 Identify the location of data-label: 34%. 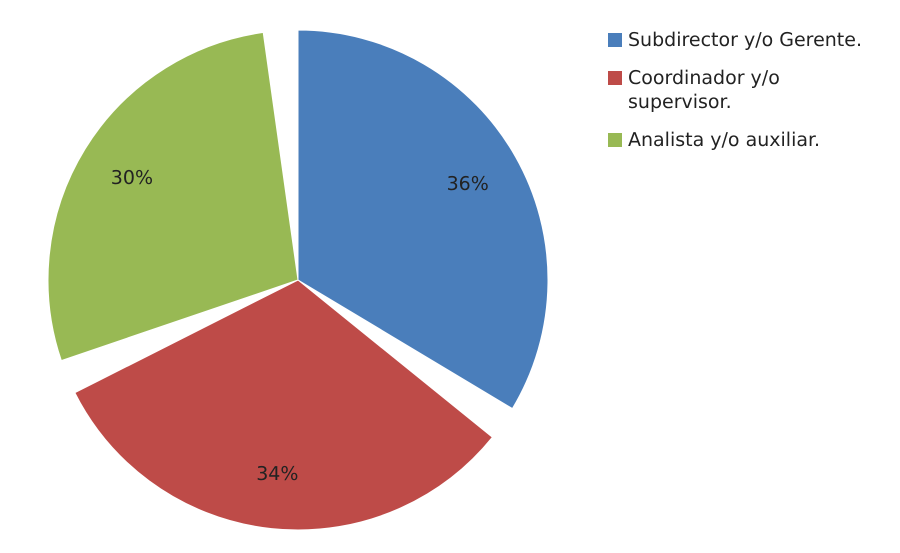
(277, 473).